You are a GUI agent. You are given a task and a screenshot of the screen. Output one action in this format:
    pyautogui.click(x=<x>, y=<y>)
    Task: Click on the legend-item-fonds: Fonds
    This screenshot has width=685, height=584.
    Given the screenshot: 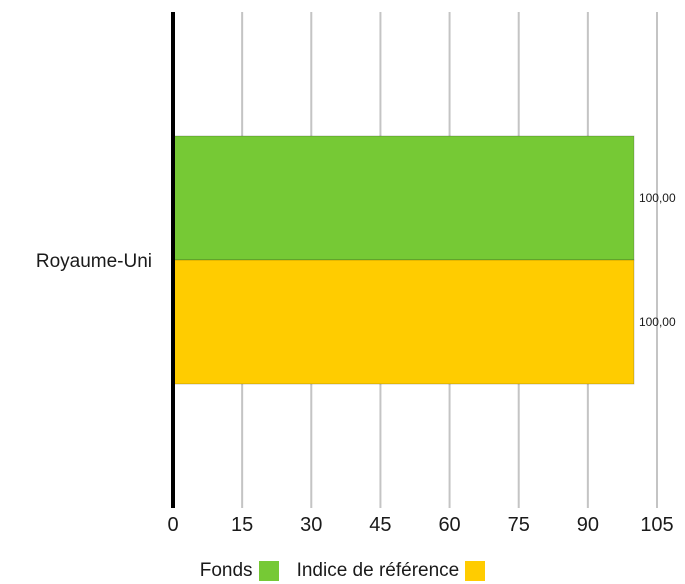 What is the action you would take?
    pyautogui.click(x=239, y=571)
    